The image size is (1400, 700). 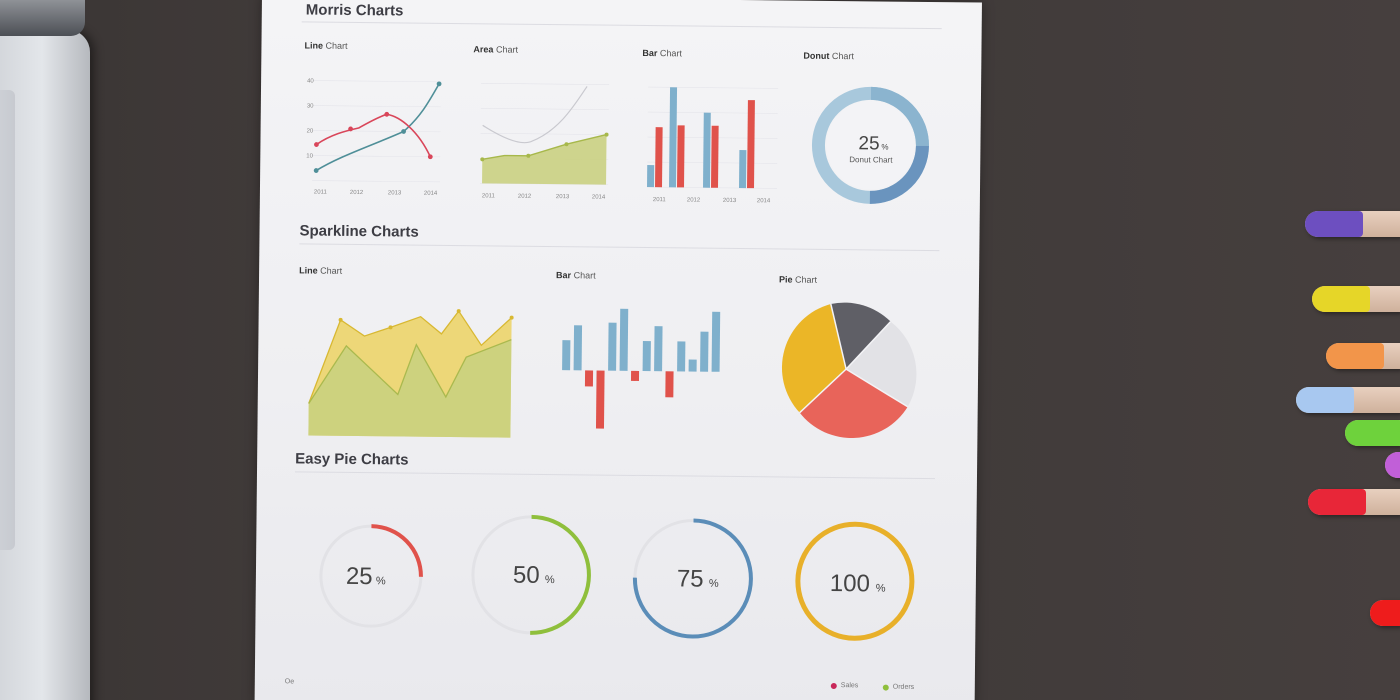 I want to click on morris-bar-label: Bar Chart, so click(x=662, y=53).